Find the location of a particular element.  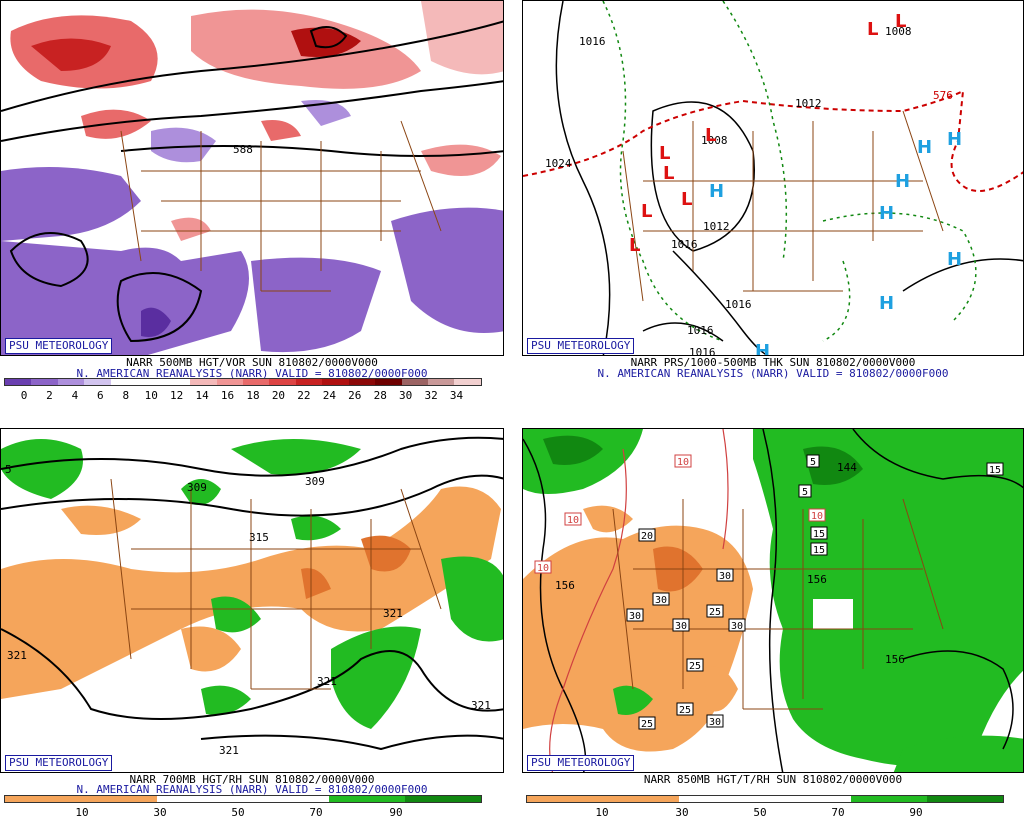

vorticity-tick: 28 is located at coordinates (380, 395).